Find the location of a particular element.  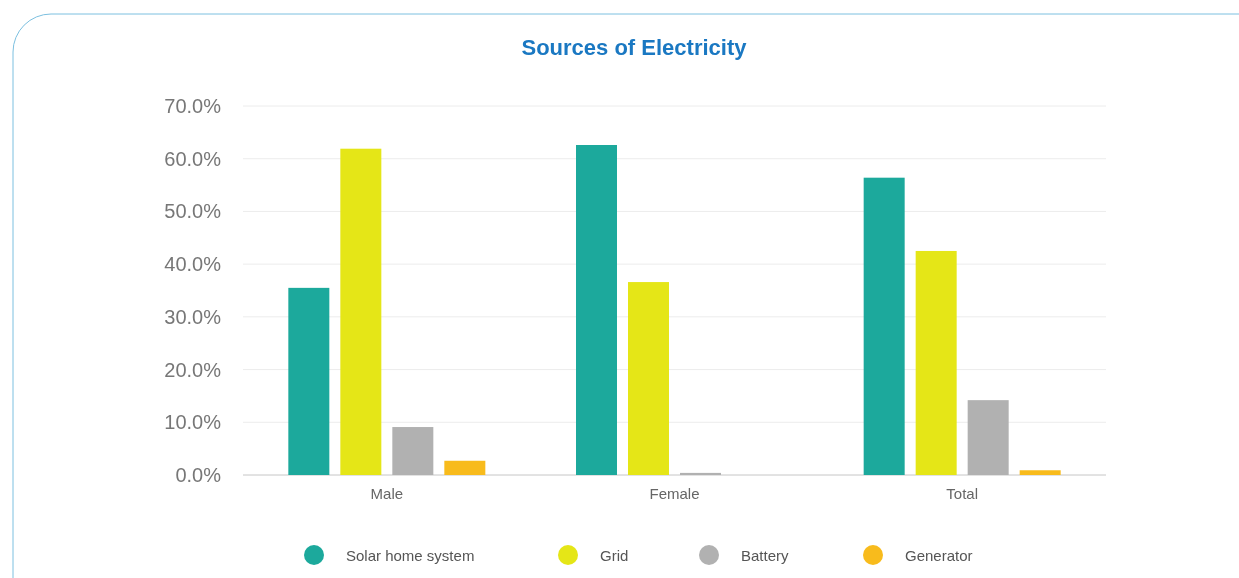

chart-title: Sources of Electricity is located at coordinates (634, 47).